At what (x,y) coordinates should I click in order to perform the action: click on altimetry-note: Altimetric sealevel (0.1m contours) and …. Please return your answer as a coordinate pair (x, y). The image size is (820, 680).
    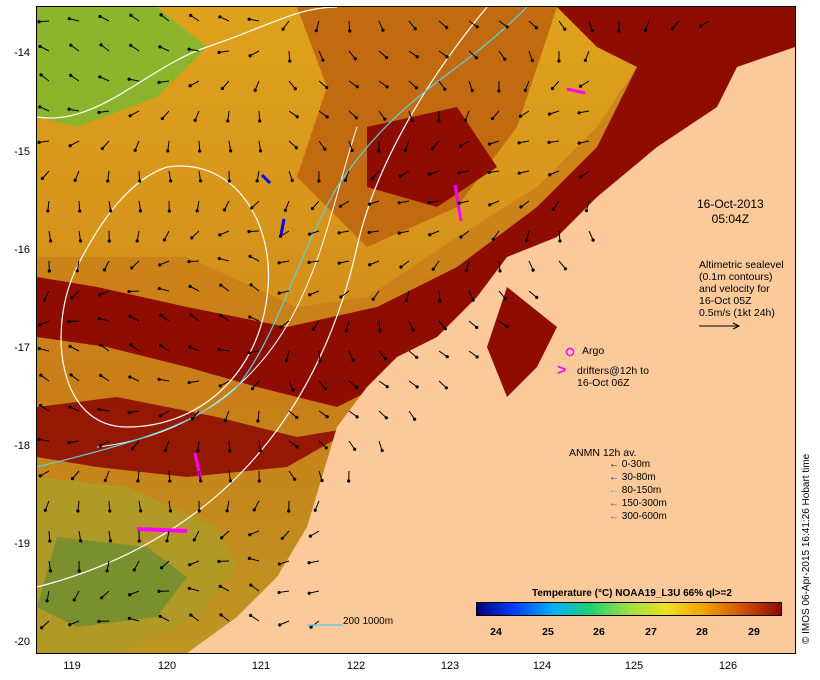
    Looking at the image, I should click on (747, 294).